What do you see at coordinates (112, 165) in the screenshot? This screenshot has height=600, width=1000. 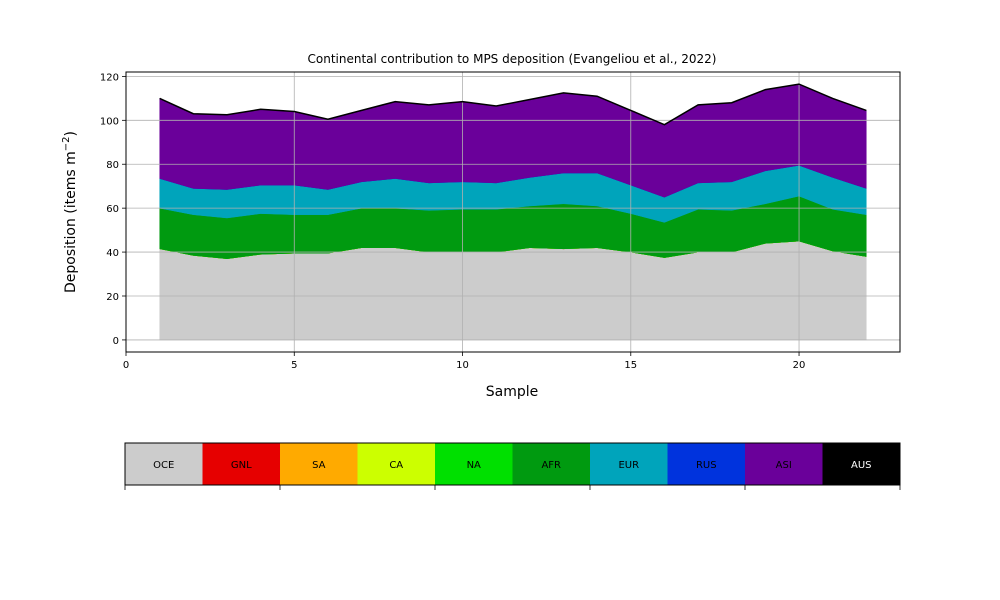 I see `y-tick-label: 80` at bounding box center [112, 165].